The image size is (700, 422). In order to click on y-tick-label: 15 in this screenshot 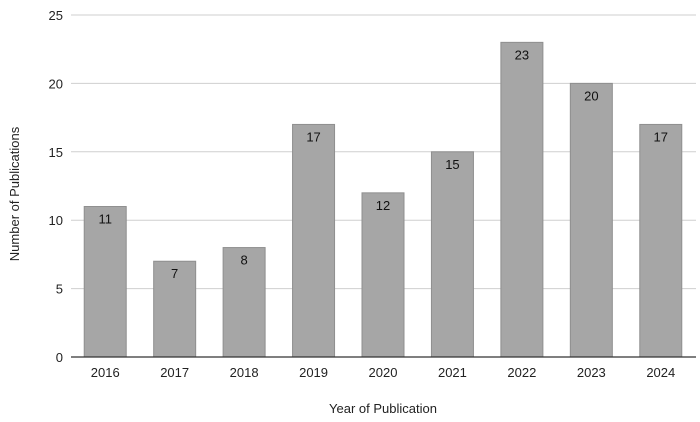, I will do `click(56, 152)`.